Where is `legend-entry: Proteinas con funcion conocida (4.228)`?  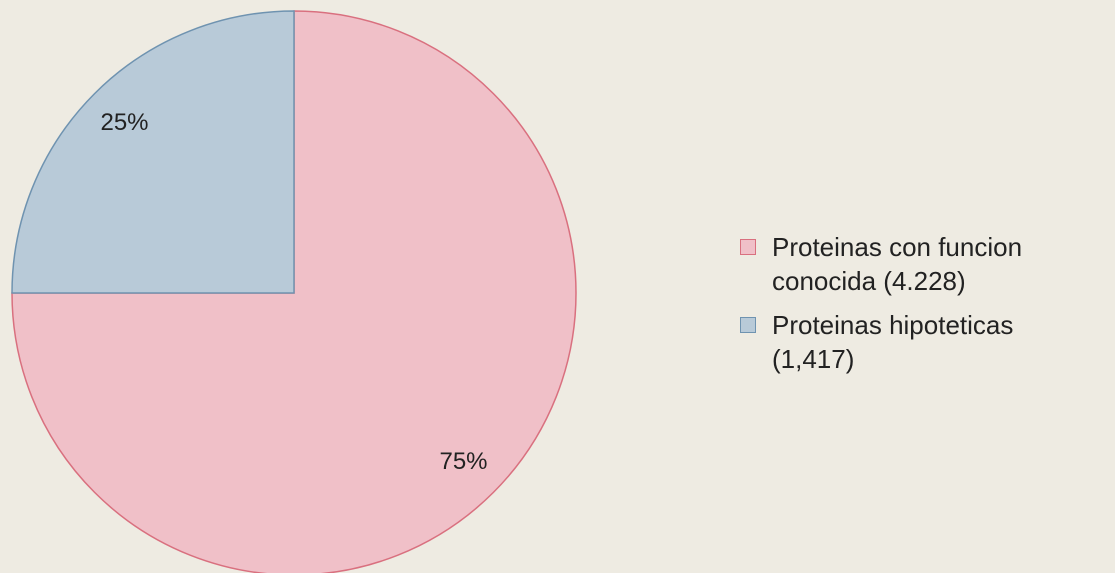 legend-entry: Proteinas con funcion conocida (4.228) is located at coordinates (912, 264).